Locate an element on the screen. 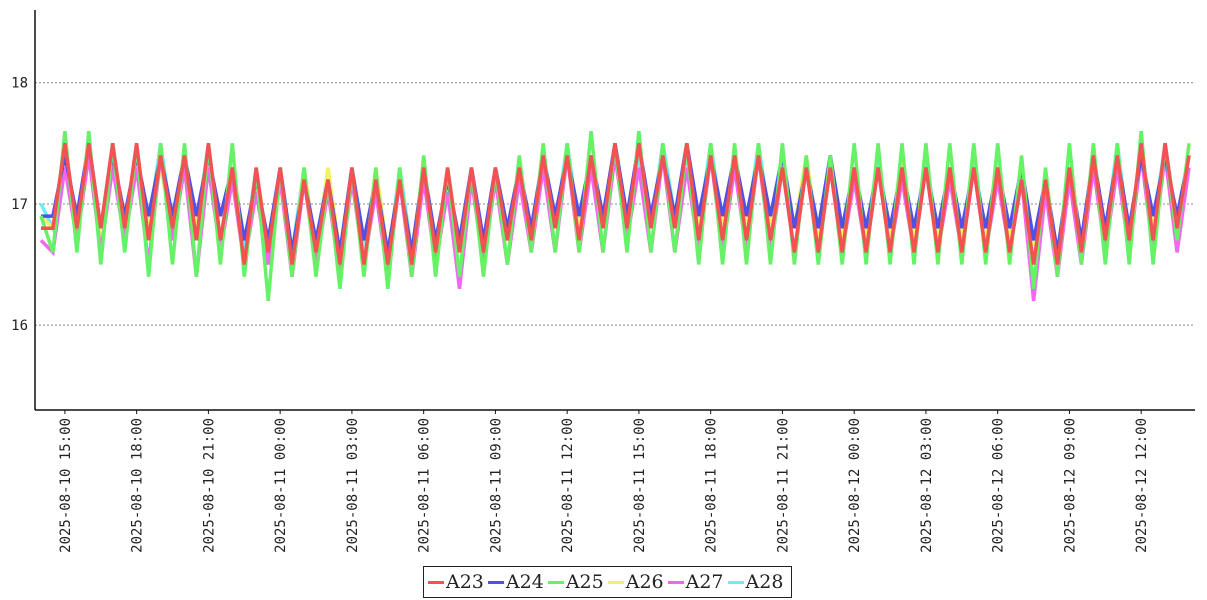 This screenshot has height=600, width=1207. x-tick-label: 2025-08-12 03:00 is located at coordinates (927, 485).